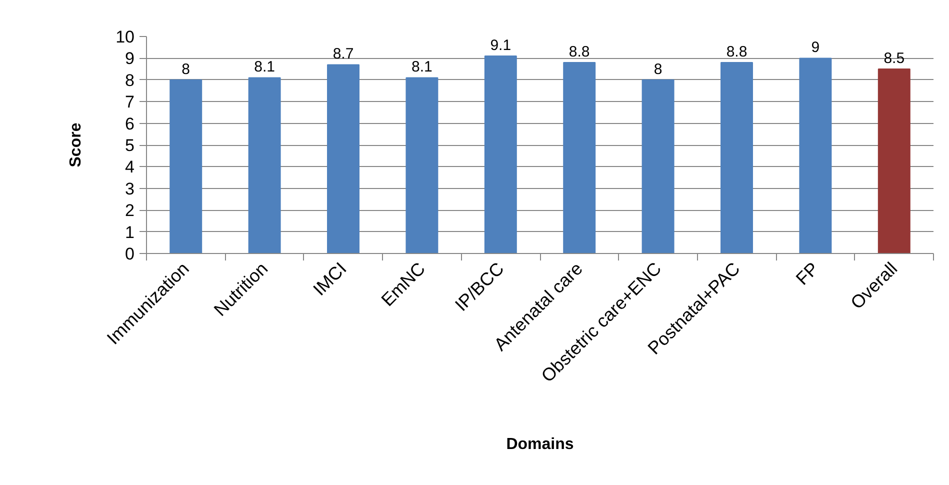 The width and height of the screenshot is (949, 485). I want to click on y-tick-label: 10, so click(125, 37).